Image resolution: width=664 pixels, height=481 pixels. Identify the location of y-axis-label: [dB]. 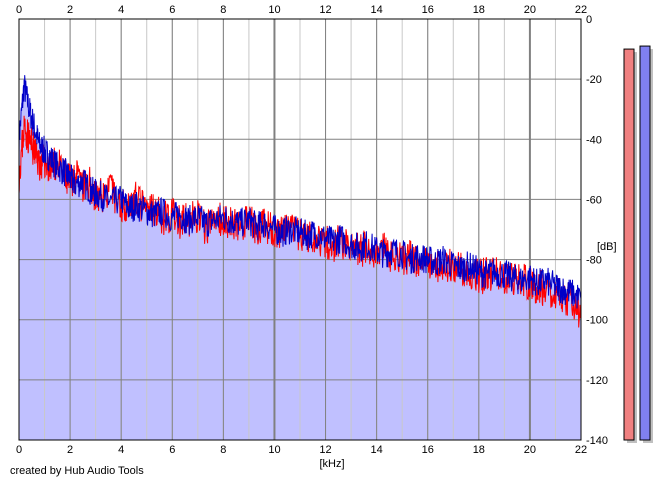
(607, 247).